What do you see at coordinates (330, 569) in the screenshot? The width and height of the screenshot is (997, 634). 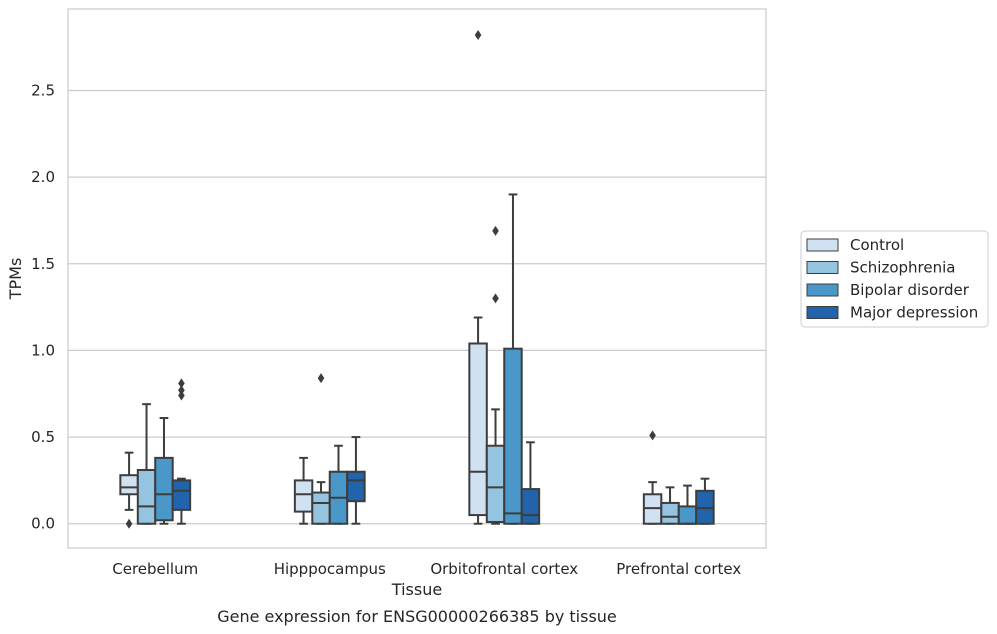 I see `x-tick-label: Hipppocampus` at bounding box center [330, 569].